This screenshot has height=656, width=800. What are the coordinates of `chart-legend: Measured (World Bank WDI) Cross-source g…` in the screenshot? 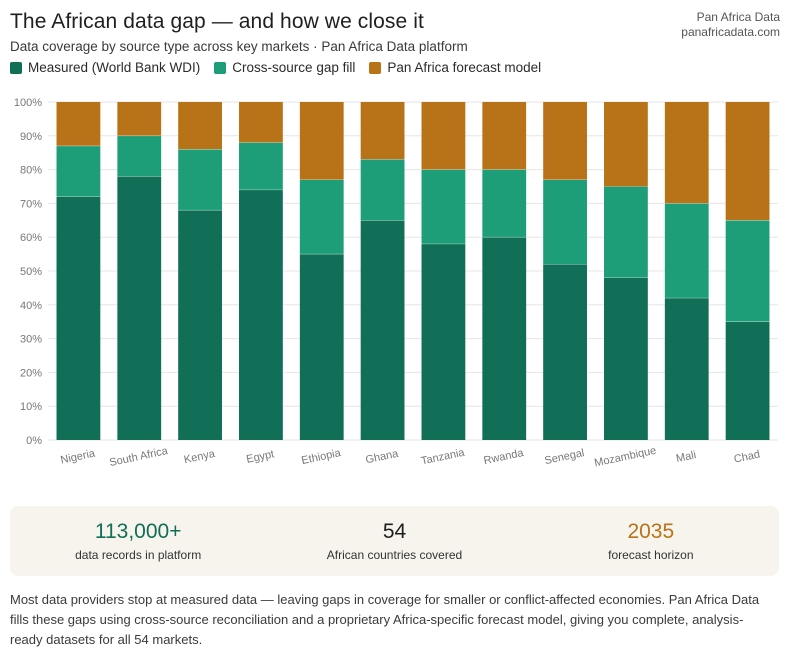 It's located at (275, 67).